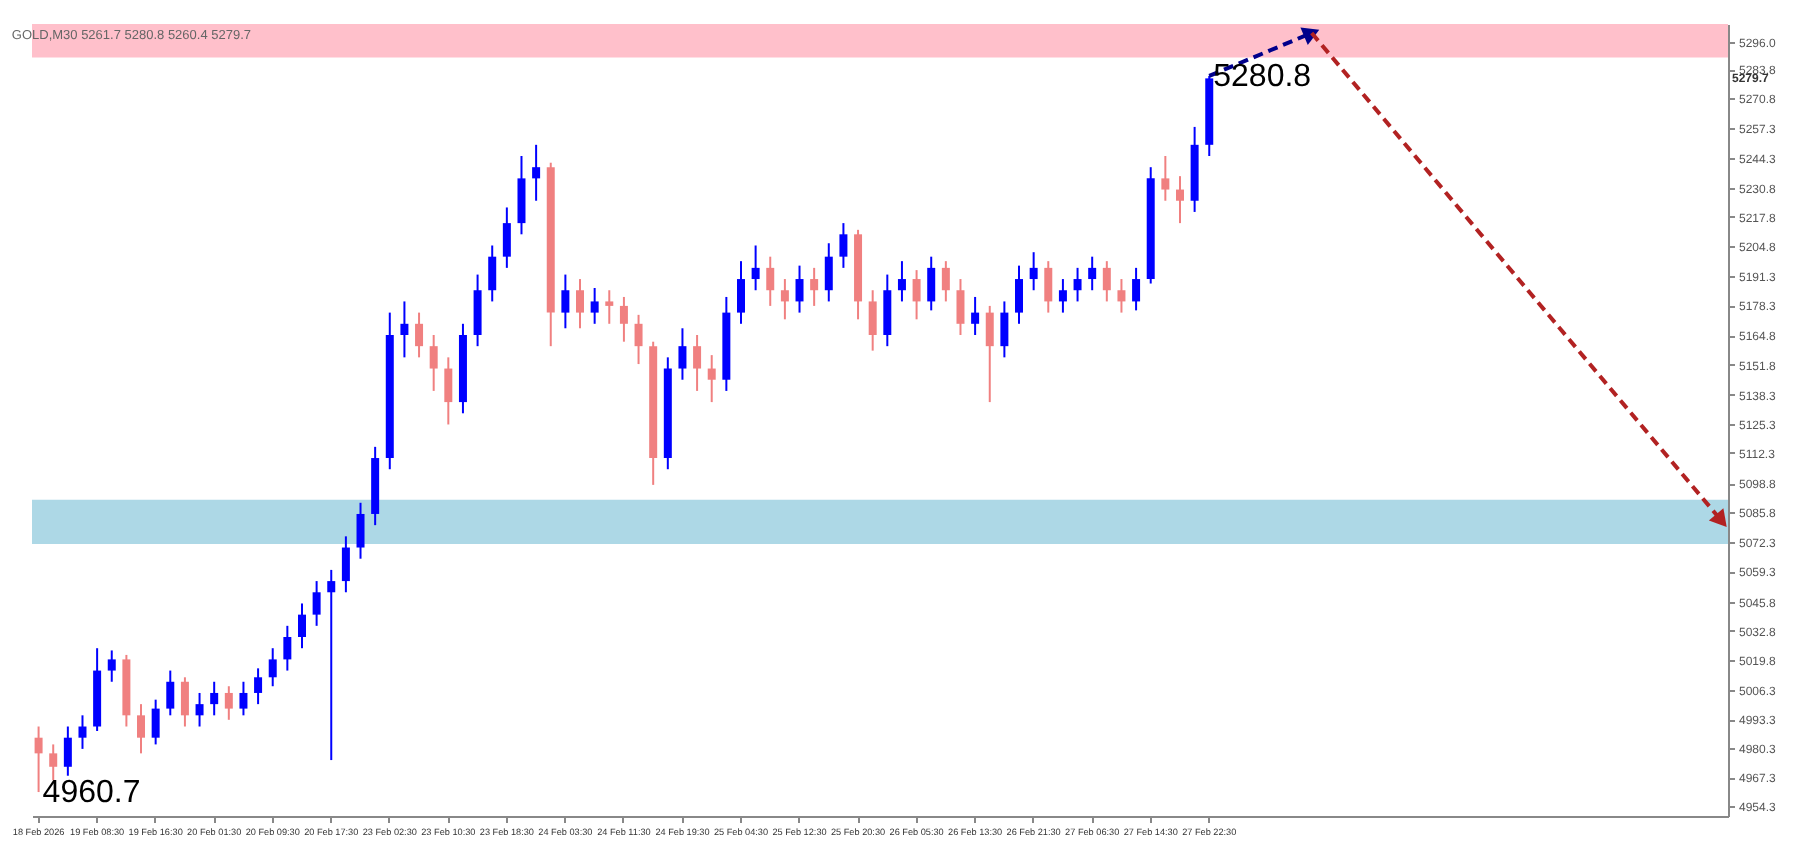  I want to click on annotation: 5280.8, so click(1262, 76).